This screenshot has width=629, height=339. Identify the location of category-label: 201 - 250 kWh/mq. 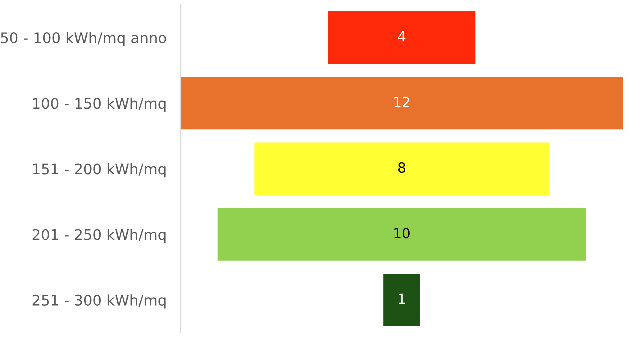
(99, 236).